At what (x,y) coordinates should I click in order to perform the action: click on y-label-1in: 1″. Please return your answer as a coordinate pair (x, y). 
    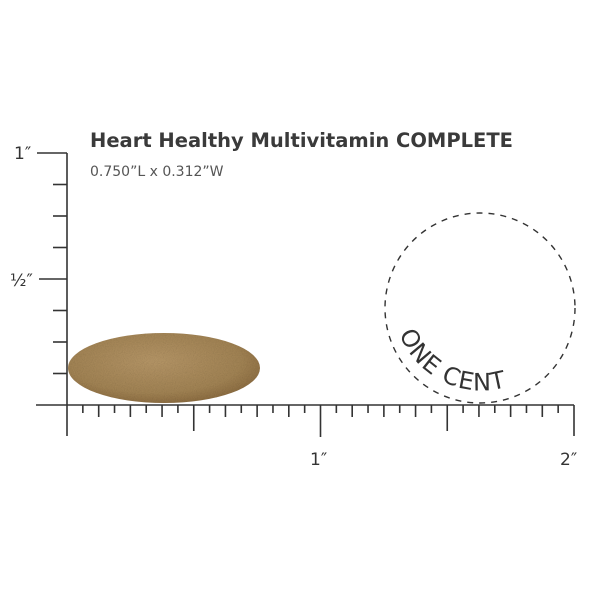
    Looking at the image, I should click on (22, 154).